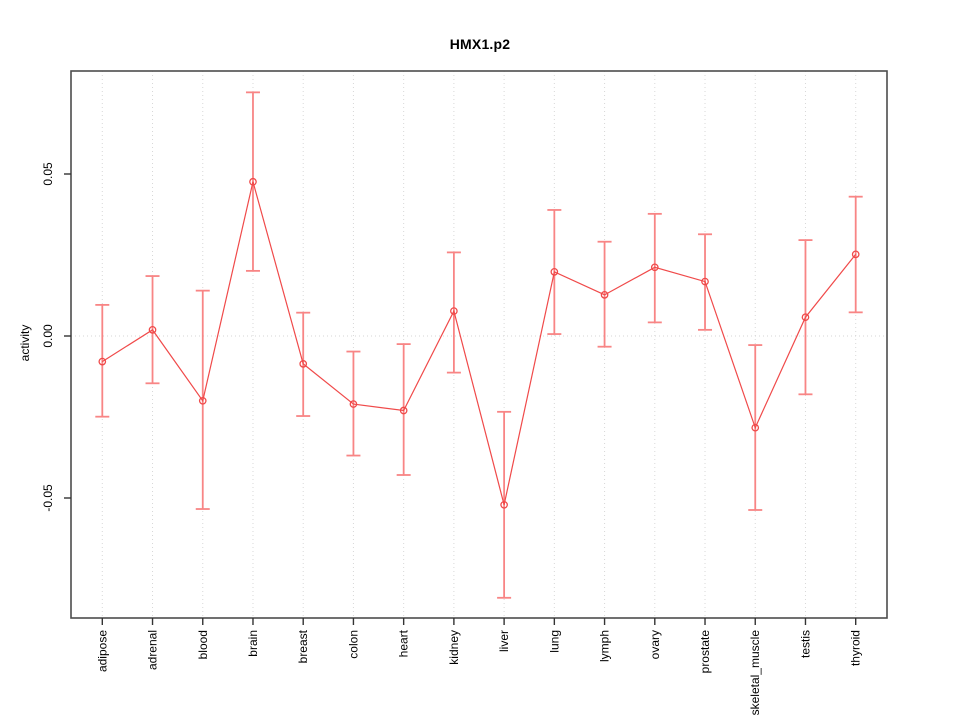 The width and height of the screenshot is (960, 720). What do you see at coordinates (48, 174) in the screenshot?
I see `y-tick-label: 0.05` at bounding box center [48, 174].